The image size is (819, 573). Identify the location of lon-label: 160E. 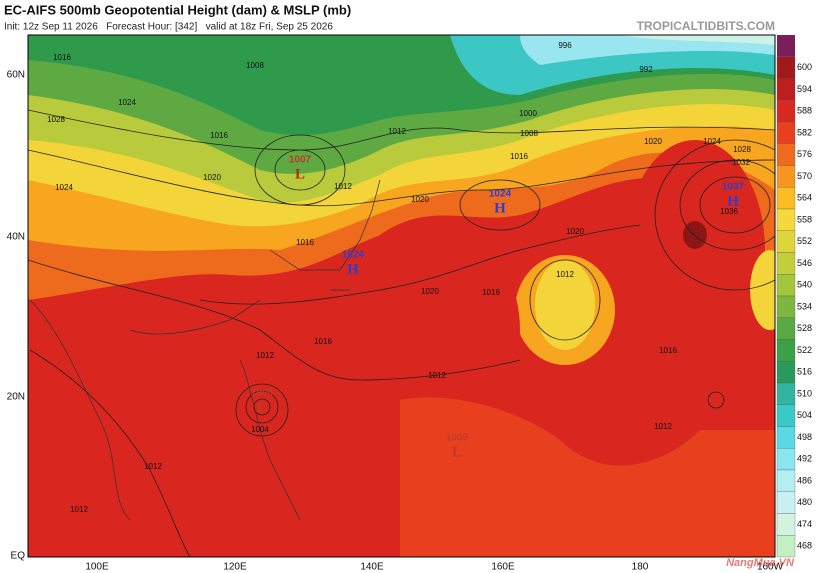
(503, 567).